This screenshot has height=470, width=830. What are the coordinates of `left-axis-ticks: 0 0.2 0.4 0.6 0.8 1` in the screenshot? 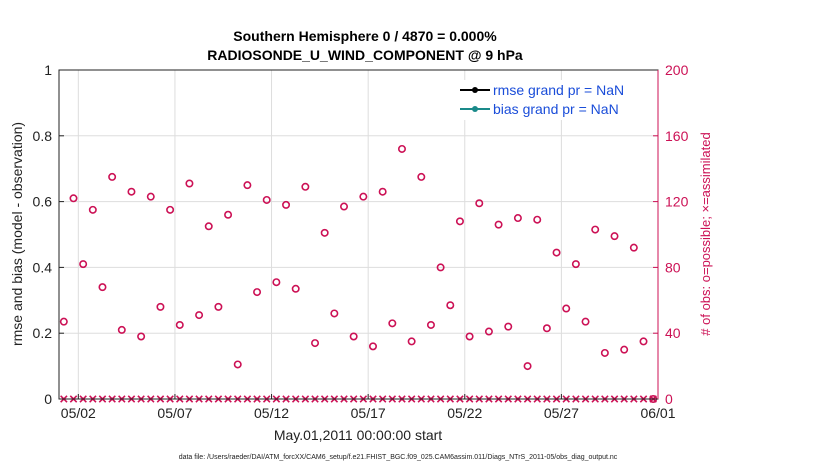 It's located at (48, 234).